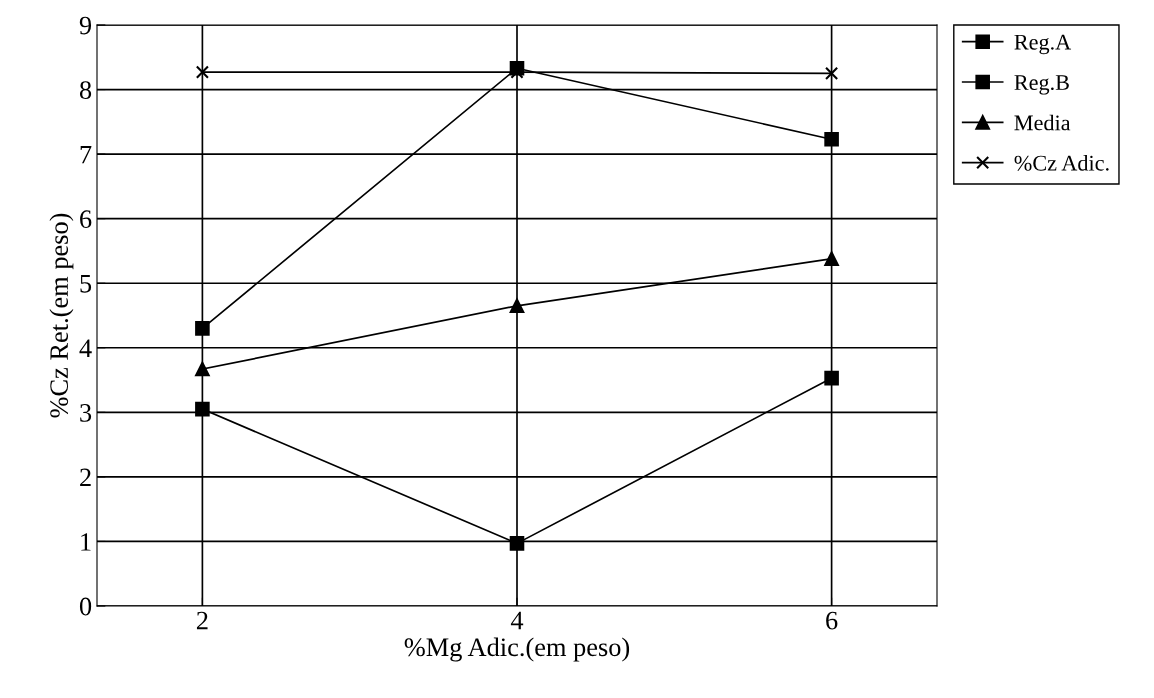  I want to click on legend-label: Reg.A, so click(1043, 44).